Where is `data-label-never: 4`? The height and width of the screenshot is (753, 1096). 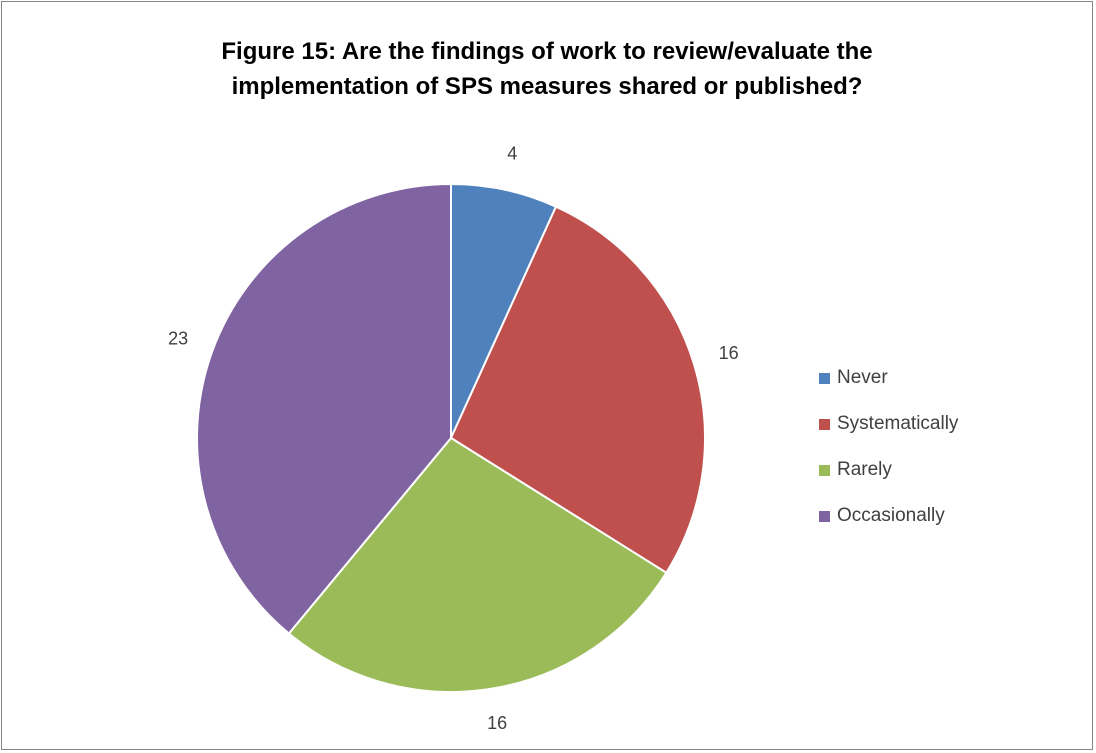 data-label-never: 4 is located at coordinates (512, 153).